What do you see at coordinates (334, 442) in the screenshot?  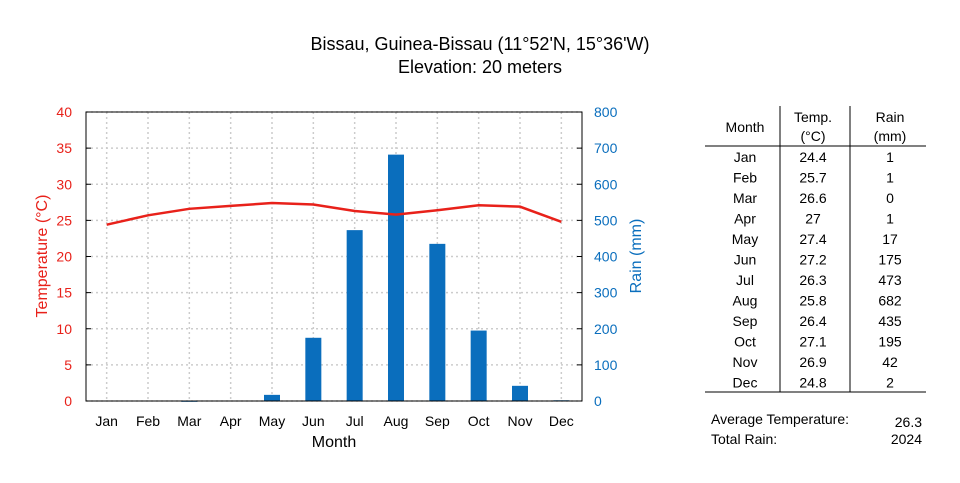 I see `x-axis-label: Month` at bounding box center [334, 442].